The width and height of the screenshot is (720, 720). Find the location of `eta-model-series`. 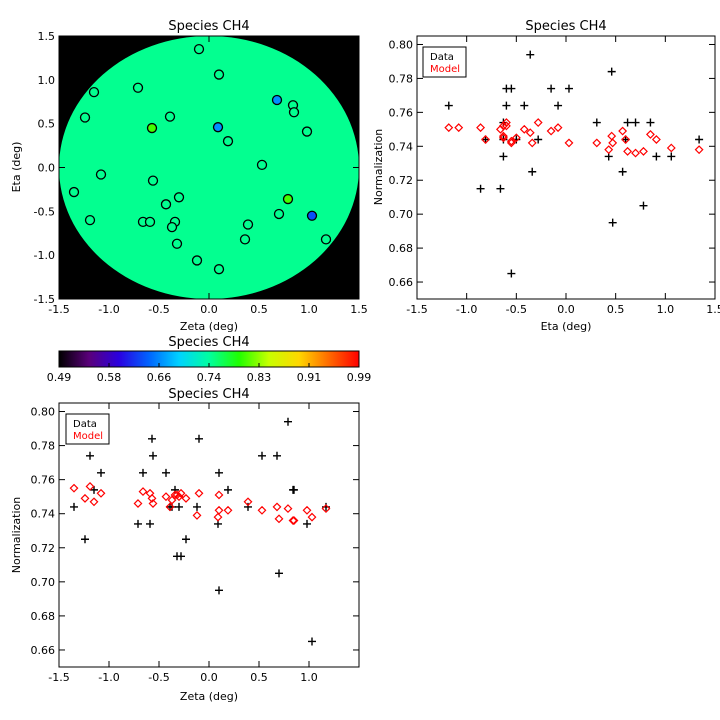

eta-model-series is located at coordinates (574, 138).